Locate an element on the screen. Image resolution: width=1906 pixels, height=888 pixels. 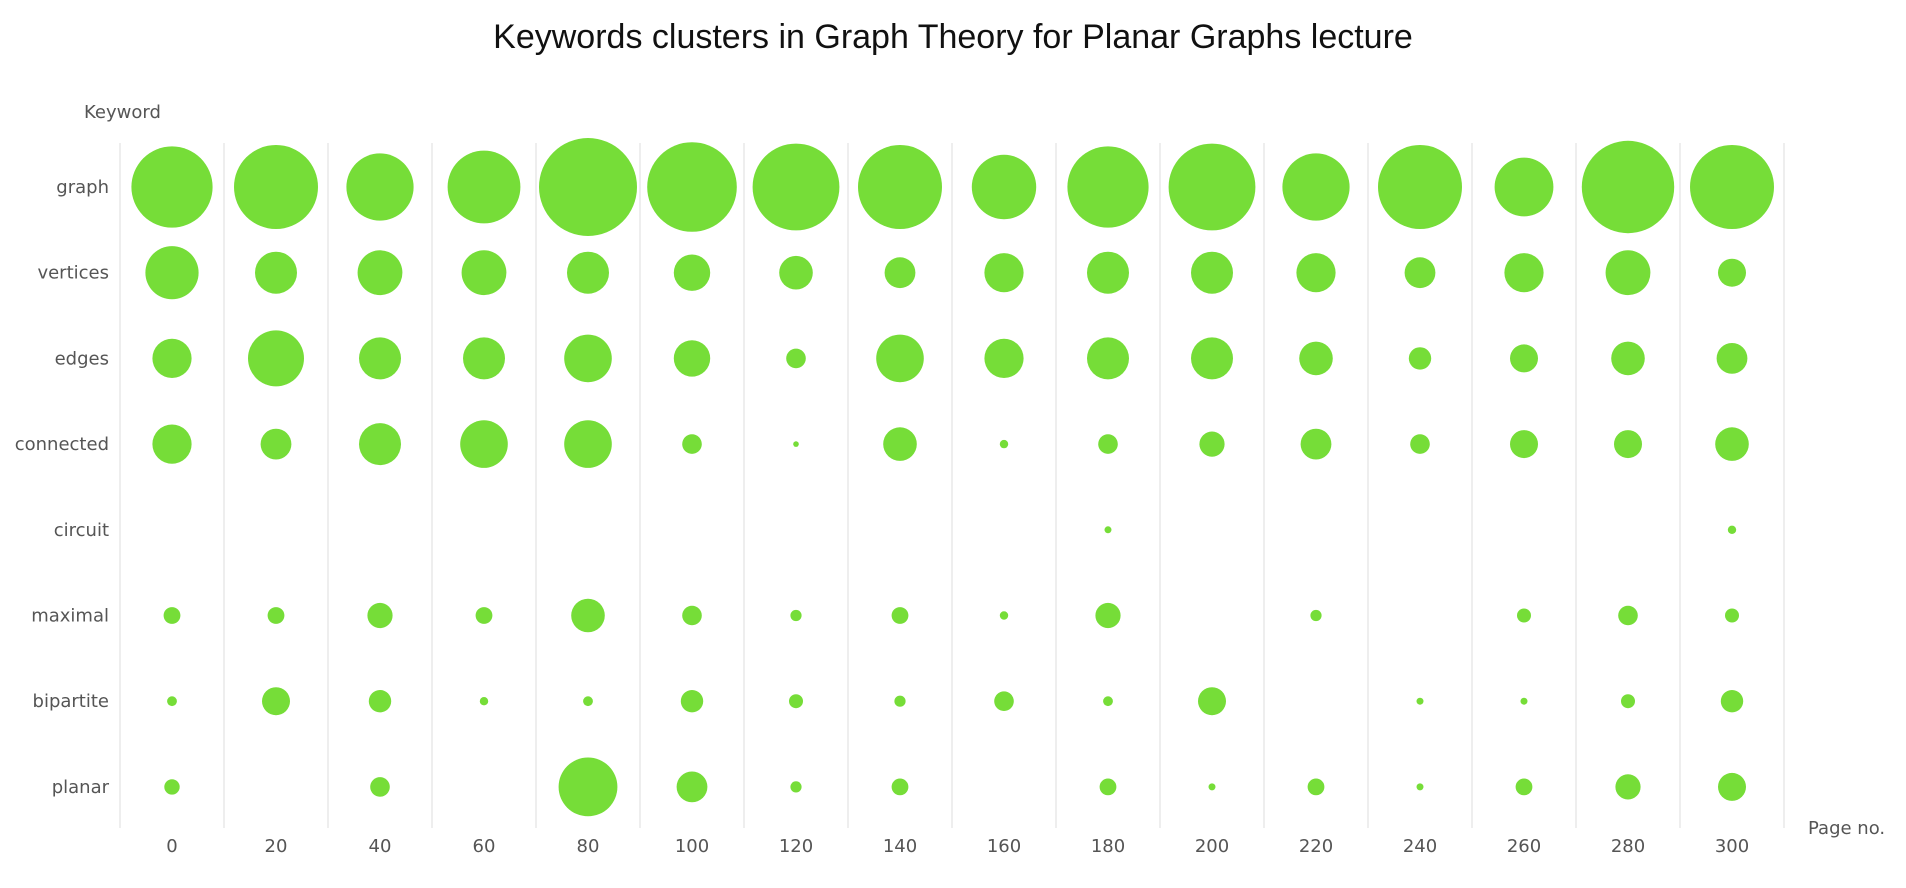
x-tick-label: 200 is located at coordinates (1212, 846).